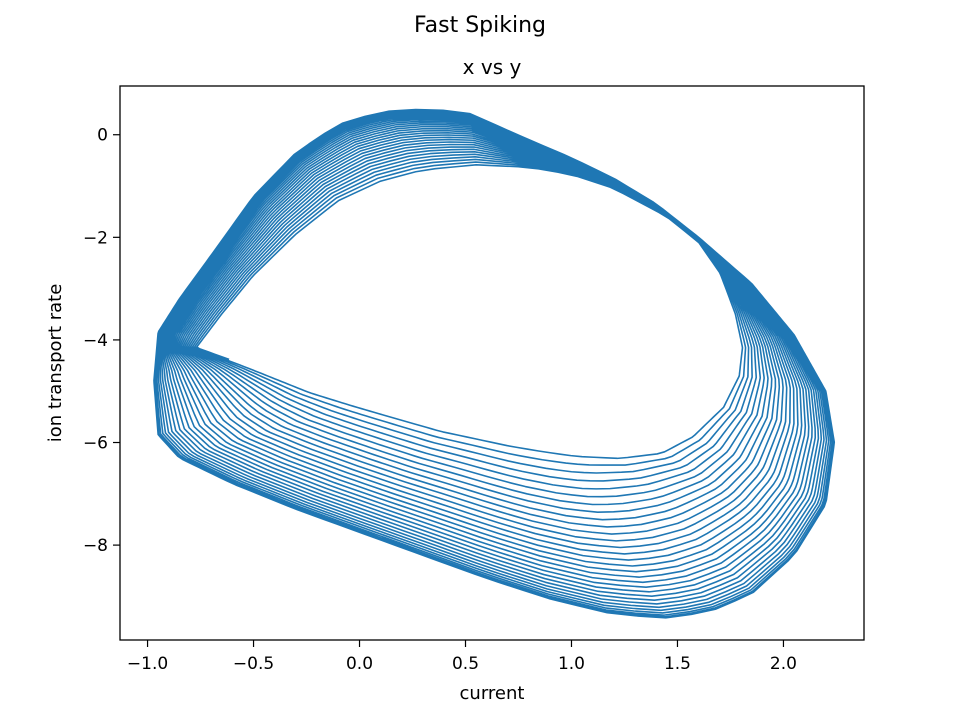 The width and height of the screenshot is (960, 720). I want to click on x-tick-label: −1.0, so click(147, 664).